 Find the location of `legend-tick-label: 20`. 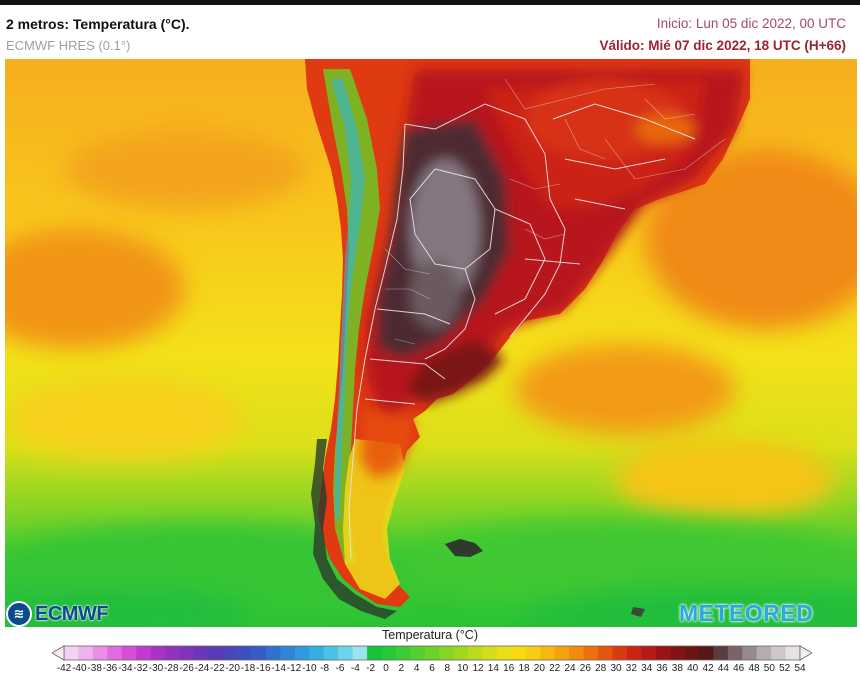

legend-tick-label: 20 is located at coordinates (539, 668).